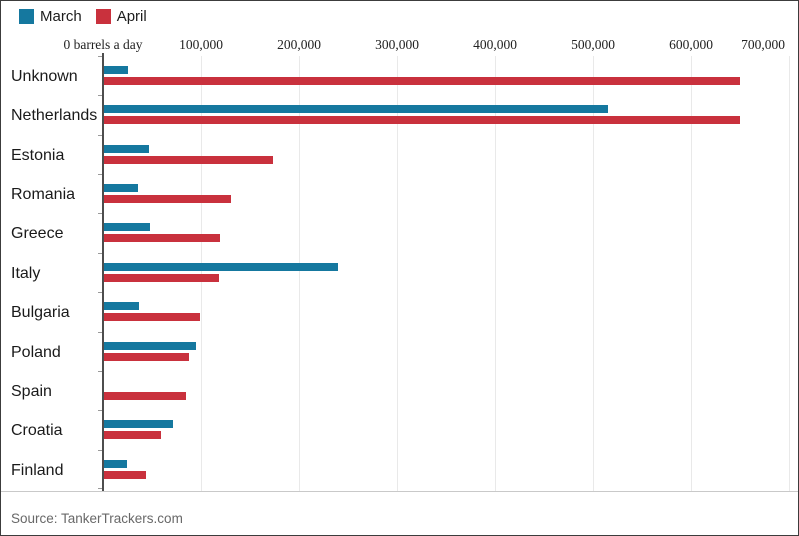 Image resolution: width=799 pixels, height=536 pixels. What do you see at coordinates (103, 272) in the screenshot?
I see `y-axis-line` at bounding box center [103, 272].